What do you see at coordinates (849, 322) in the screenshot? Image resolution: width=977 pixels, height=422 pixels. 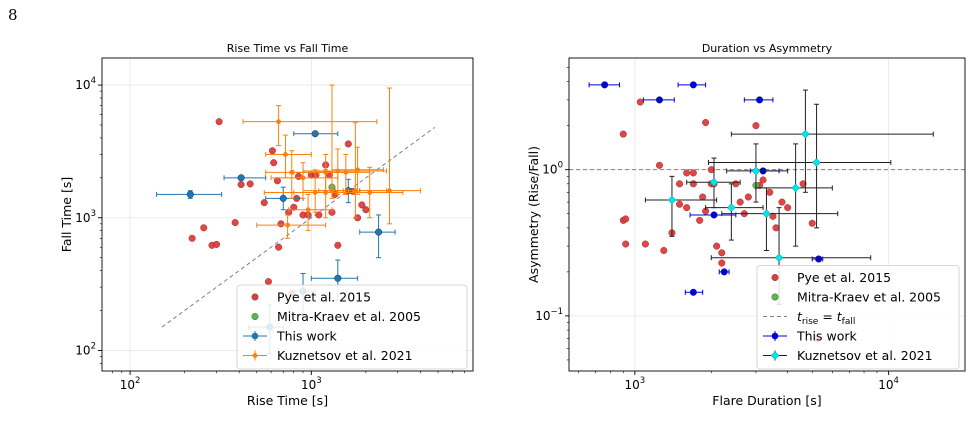 I see `legend-label-part: fall` at bounding box center [849, 322].